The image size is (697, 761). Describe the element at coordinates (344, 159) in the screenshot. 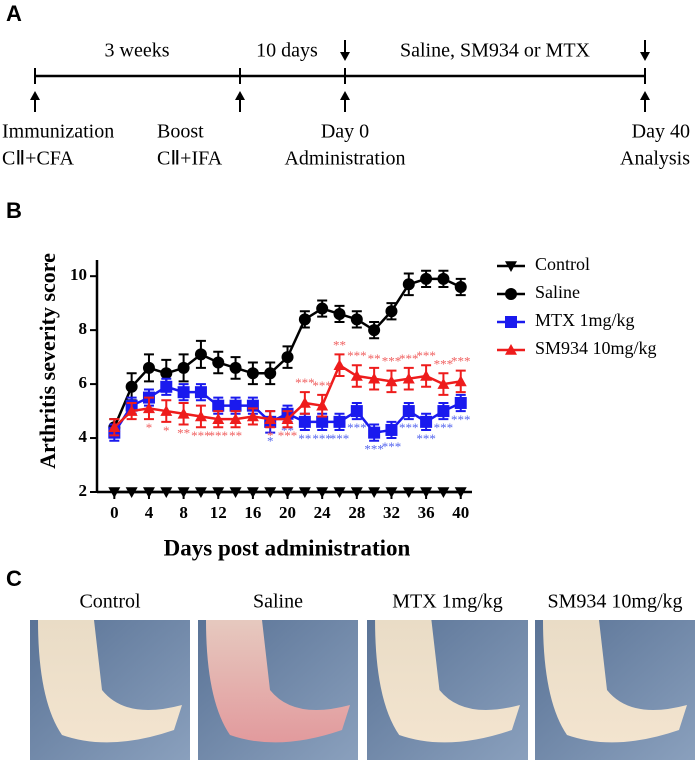

I see `event-label: Administration` at that location.